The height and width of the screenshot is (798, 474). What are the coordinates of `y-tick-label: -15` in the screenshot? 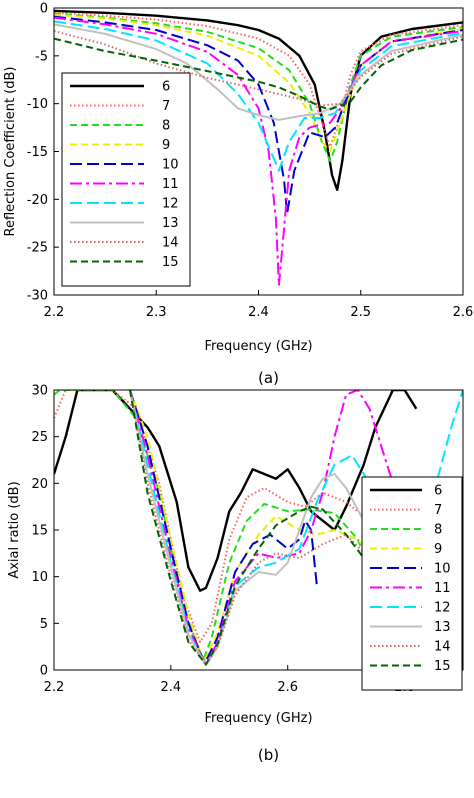 It's located at (37, 152).